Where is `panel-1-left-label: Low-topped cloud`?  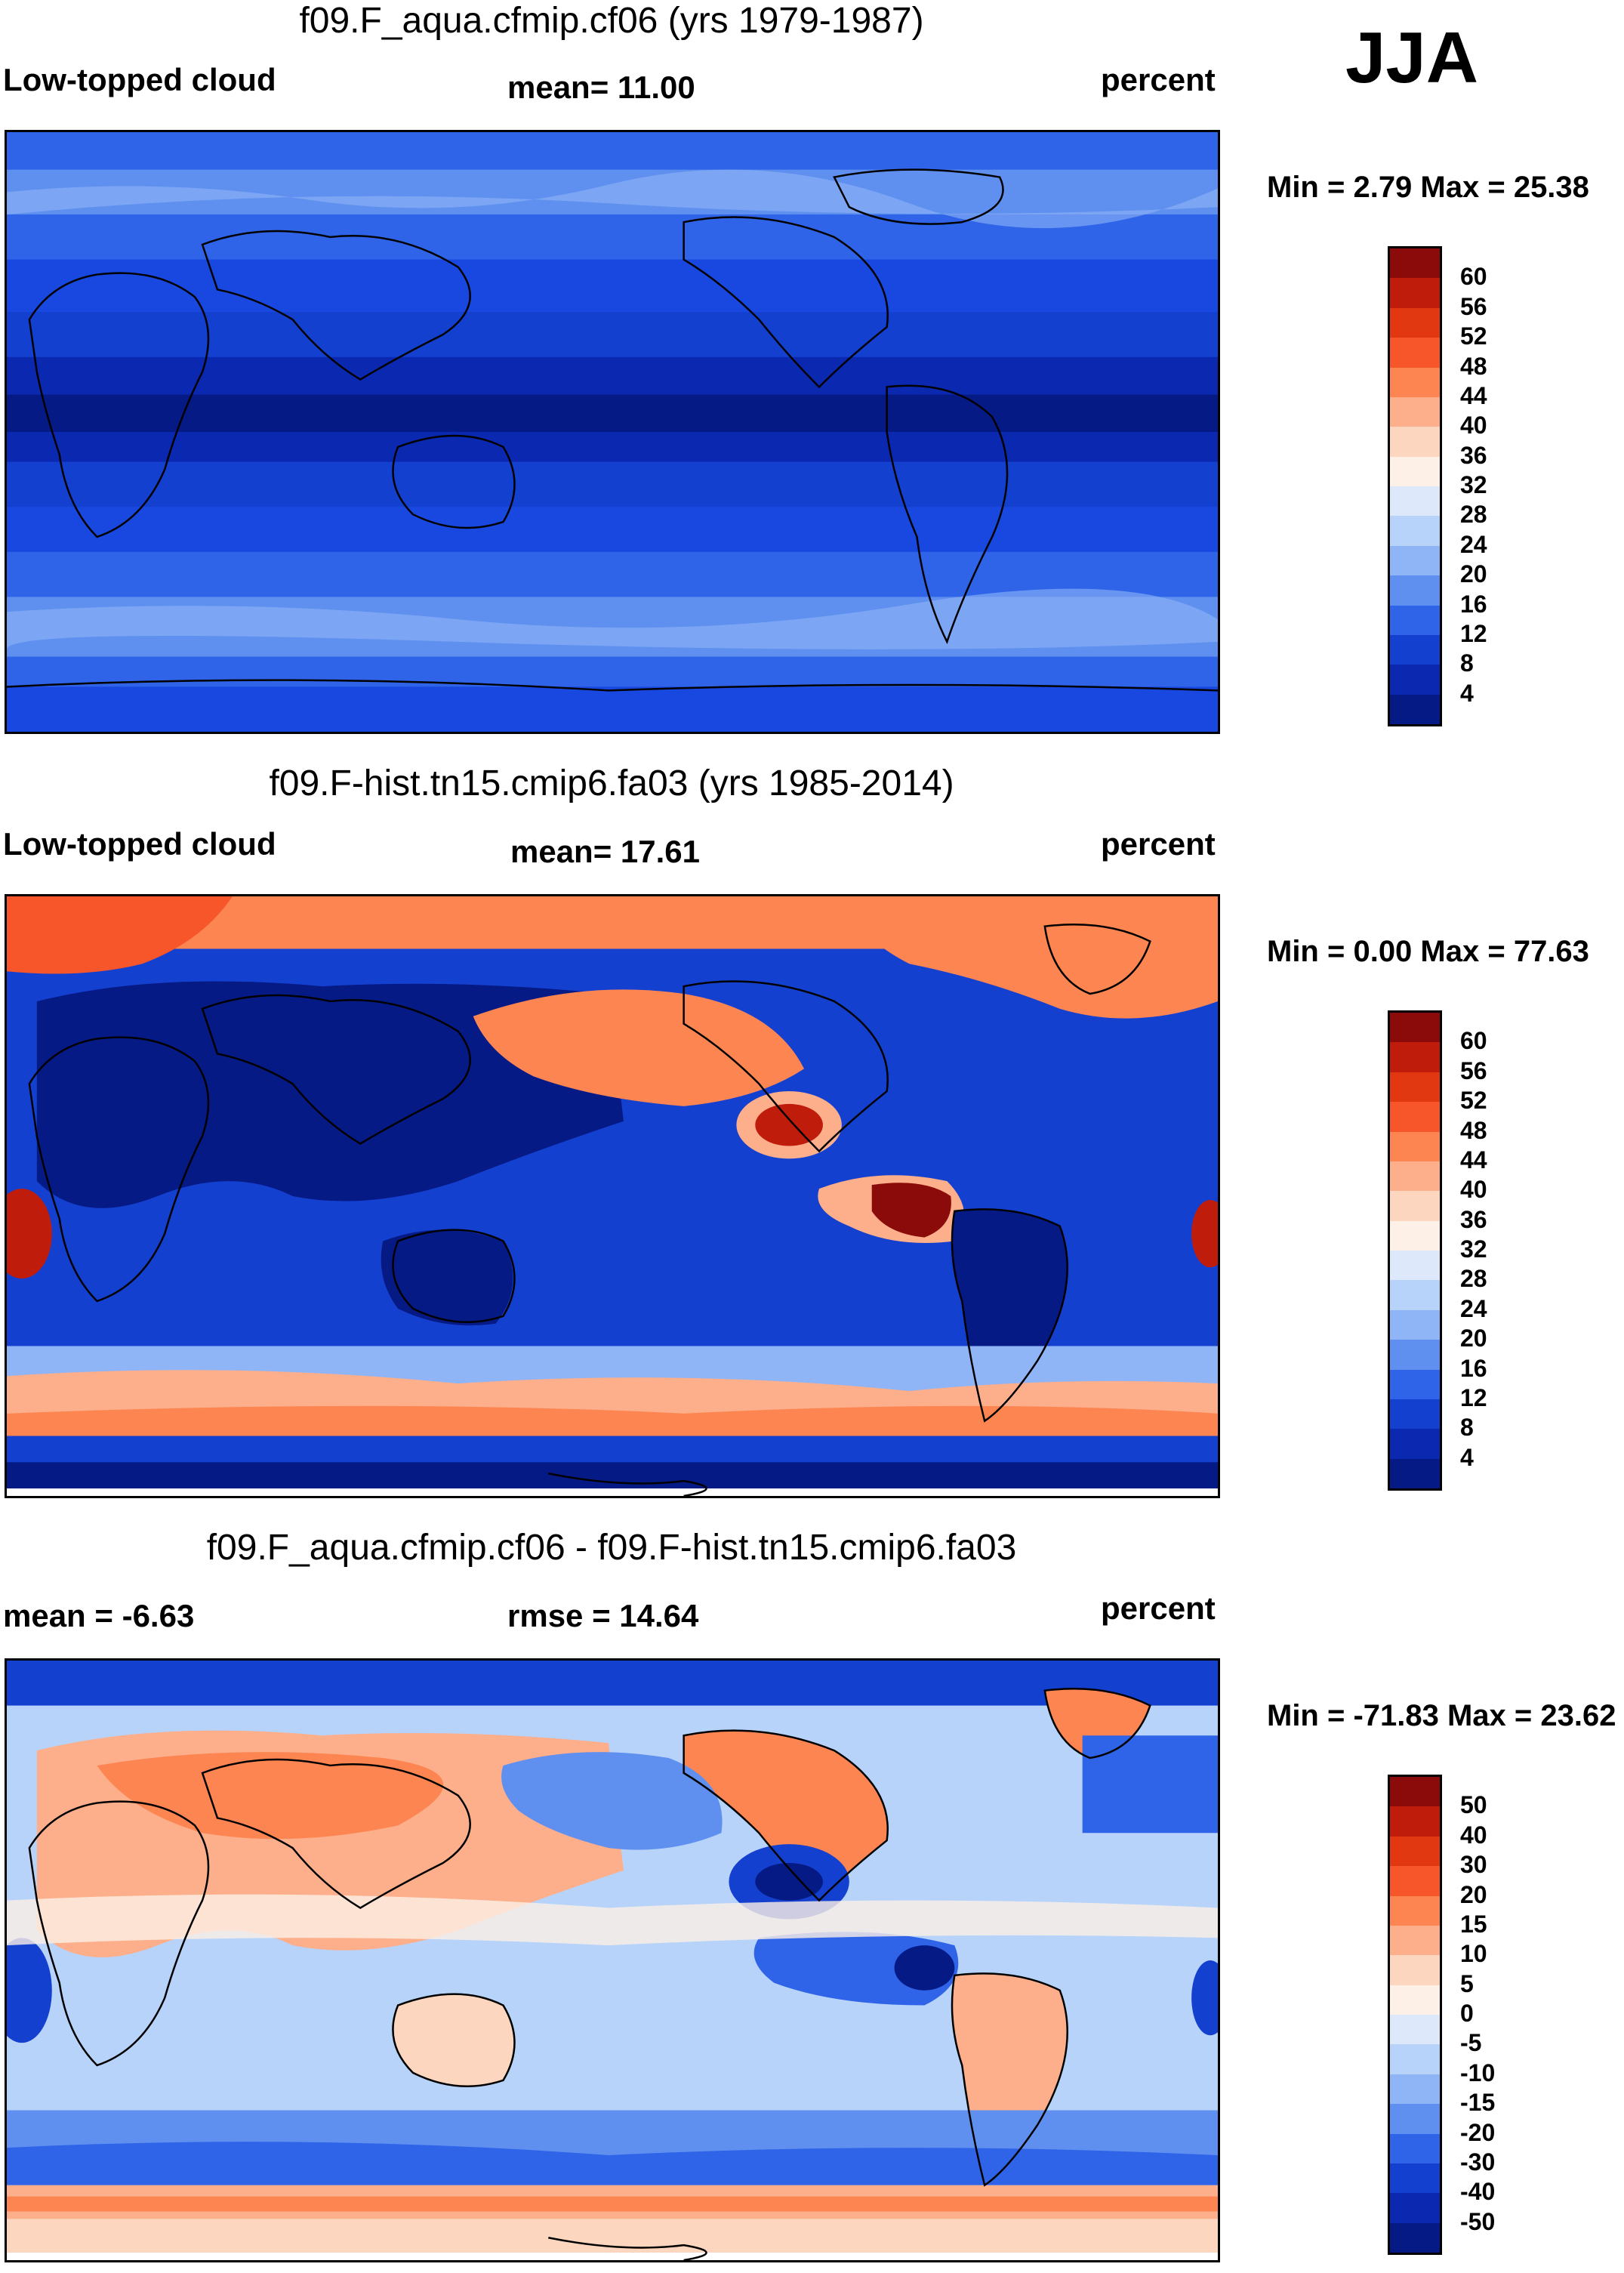
panel-1-left-label: Low-topped cloud is located at coordinates (139, 79).